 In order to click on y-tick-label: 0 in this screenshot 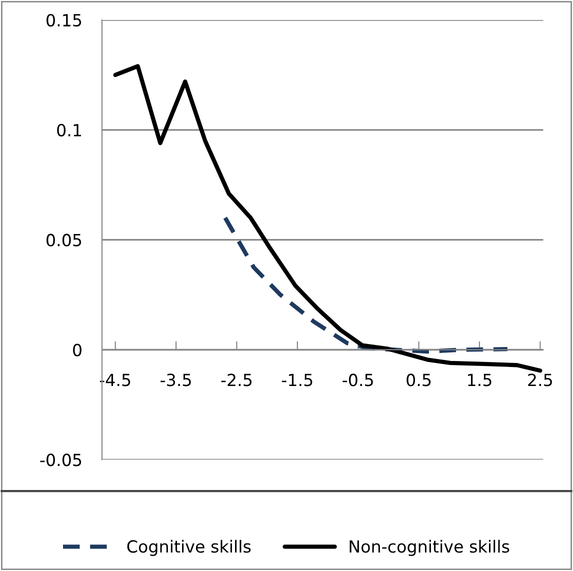, I will do `click(77, 350)`.